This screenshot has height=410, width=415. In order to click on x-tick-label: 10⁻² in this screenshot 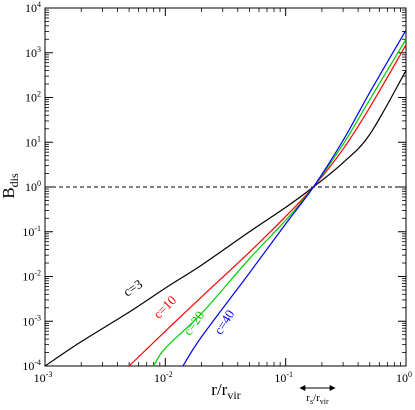, I will do `click(163, 377)`.